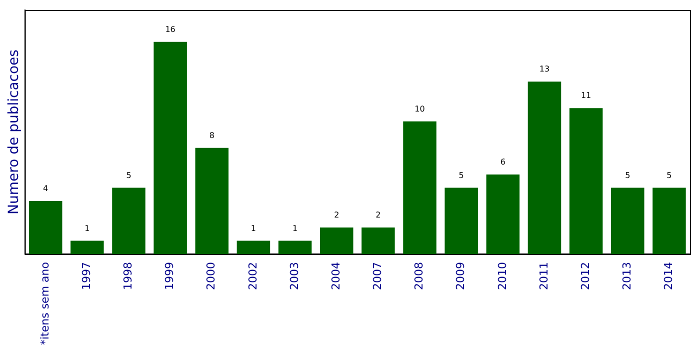 The width and height of the screenshot is (699, 348). I want to click on x-tick-label: 2004, so click(335, 276).